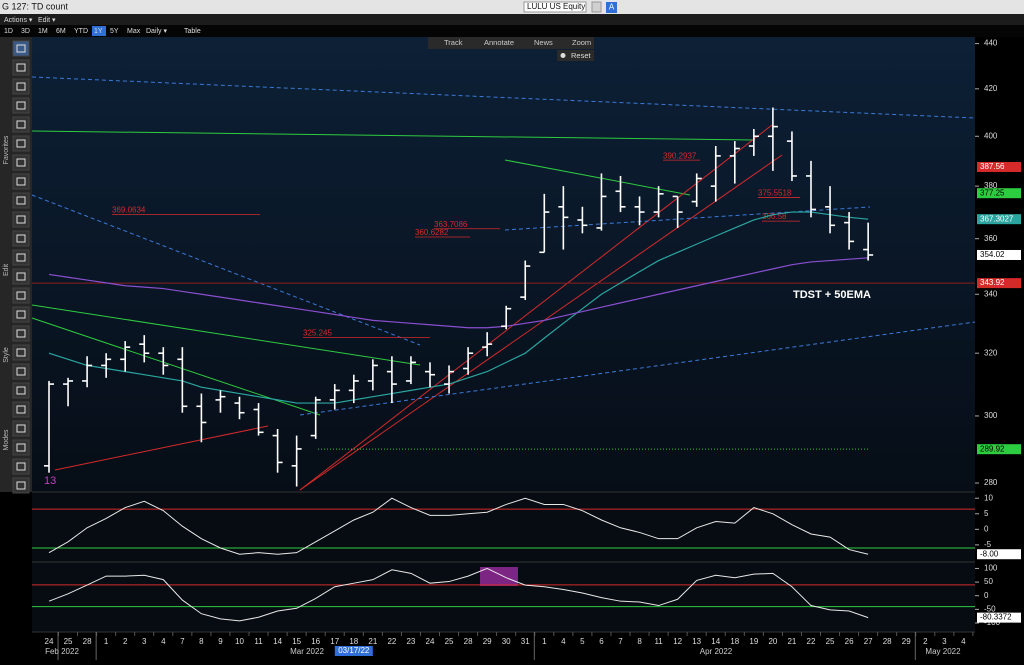  I want to click on toolbar-button: Track, so click(453, 42).